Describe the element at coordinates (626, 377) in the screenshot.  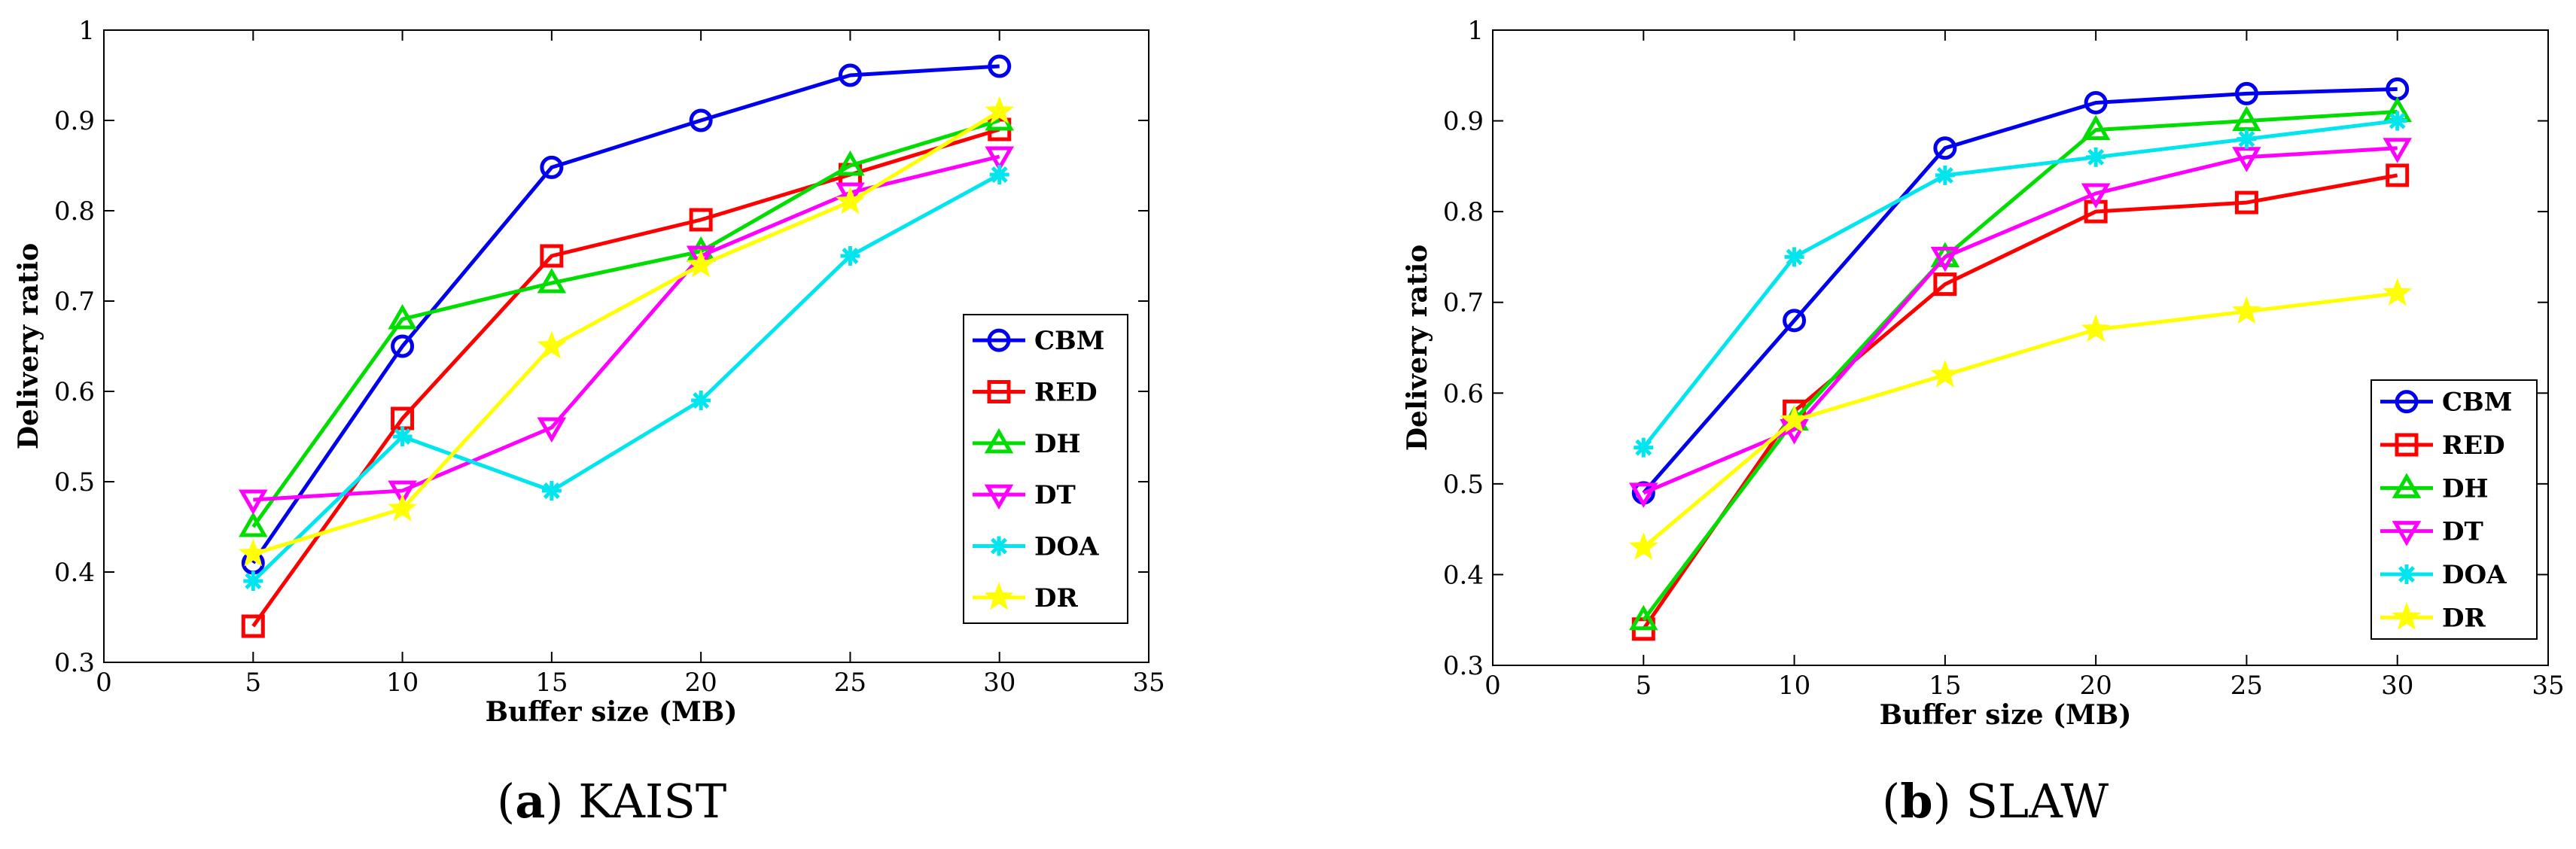
I see `series-line-doa` at that location.